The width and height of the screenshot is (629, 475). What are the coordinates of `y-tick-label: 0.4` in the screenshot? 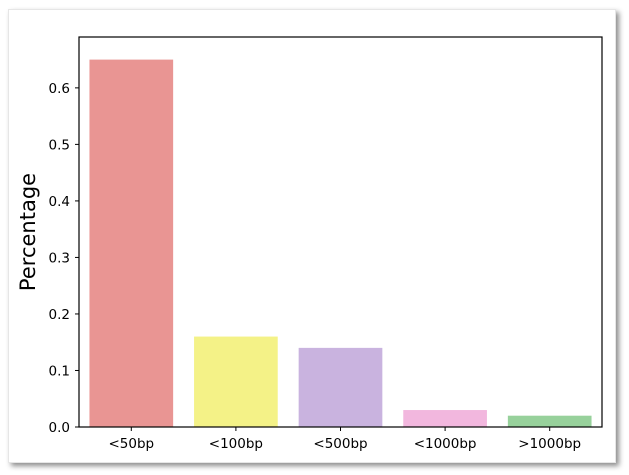 It's located at (59, 202).